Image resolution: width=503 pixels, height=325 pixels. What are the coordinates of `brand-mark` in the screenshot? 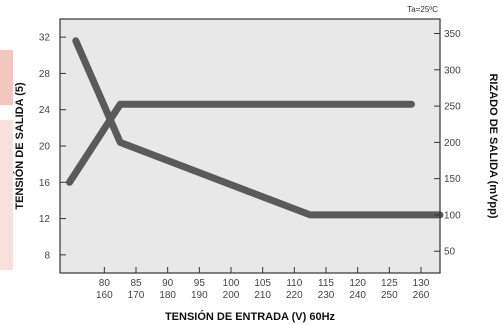 It's located at (6, 173).